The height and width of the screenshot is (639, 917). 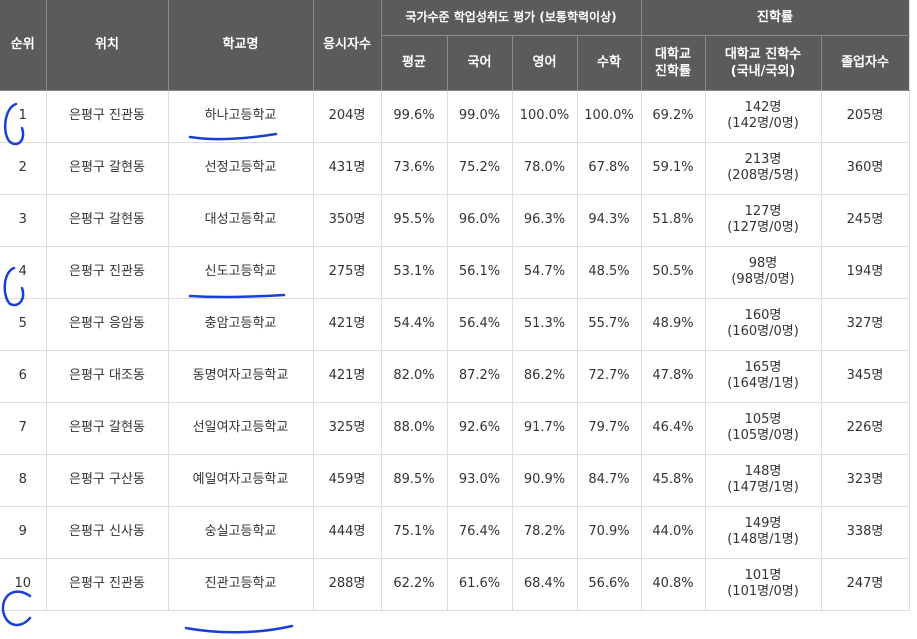 I want to click on header-applicants: 응시자수, so click(x=347, y=45).